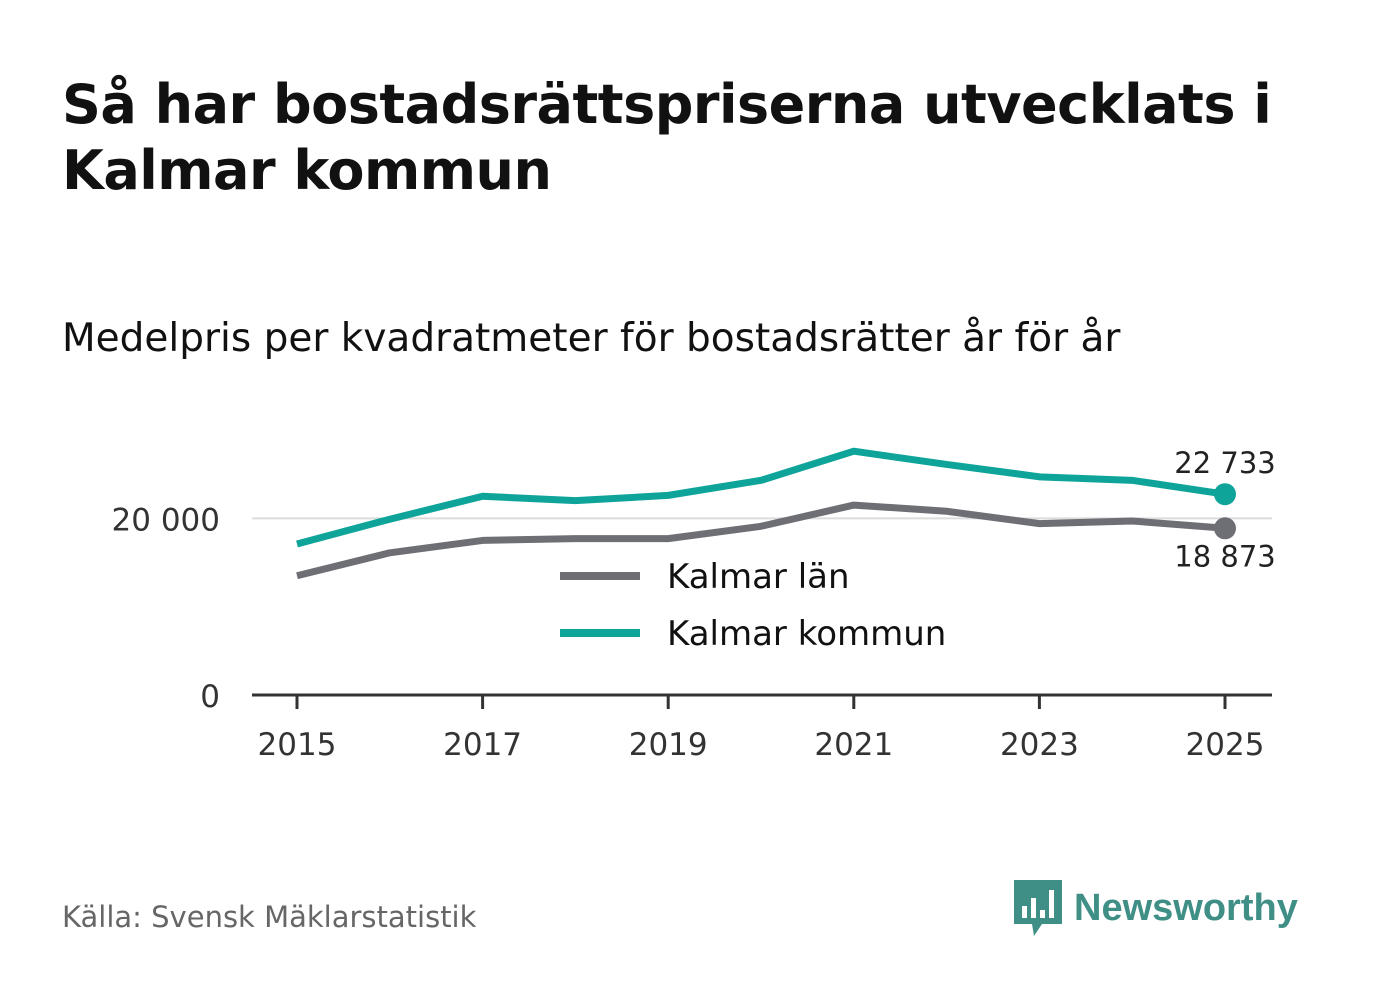  Describe the element at coordinates (761, 497) in the screenshot. I see `series-line-kalmar-kommun` at that location.